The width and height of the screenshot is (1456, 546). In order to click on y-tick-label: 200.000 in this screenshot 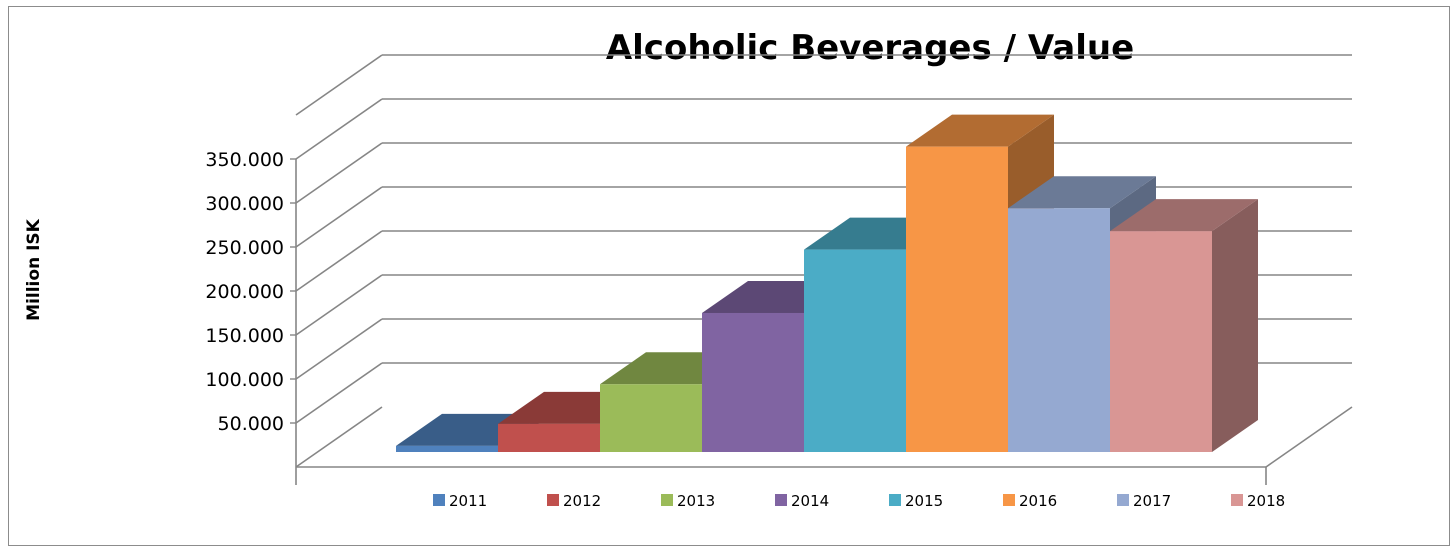, I will do `click(244, 292)`.